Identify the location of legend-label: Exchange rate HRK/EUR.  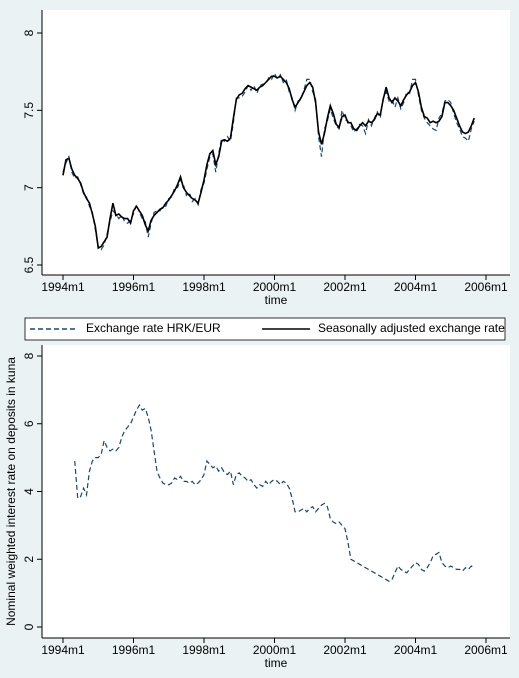
(153, 328).